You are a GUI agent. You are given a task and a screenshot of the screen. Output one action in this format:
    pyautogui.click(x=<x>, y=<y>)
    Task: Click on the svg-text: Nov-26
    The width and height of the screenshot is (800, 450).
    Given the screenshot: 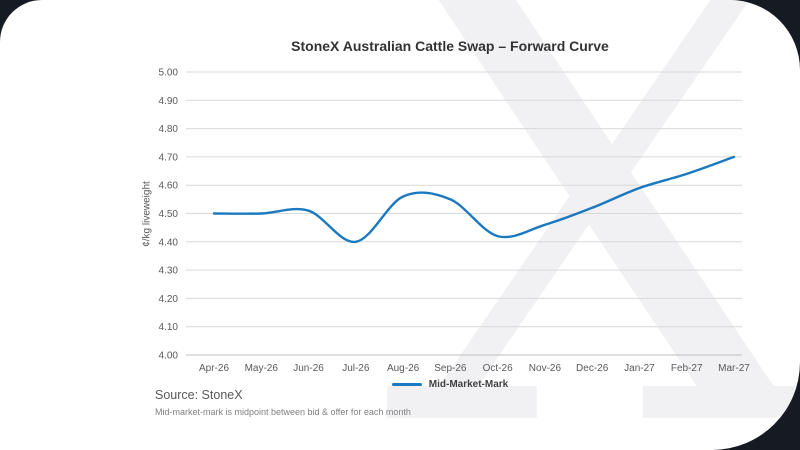 What is the action you would take?
    pyautogui.click(x=545, y=368)
    